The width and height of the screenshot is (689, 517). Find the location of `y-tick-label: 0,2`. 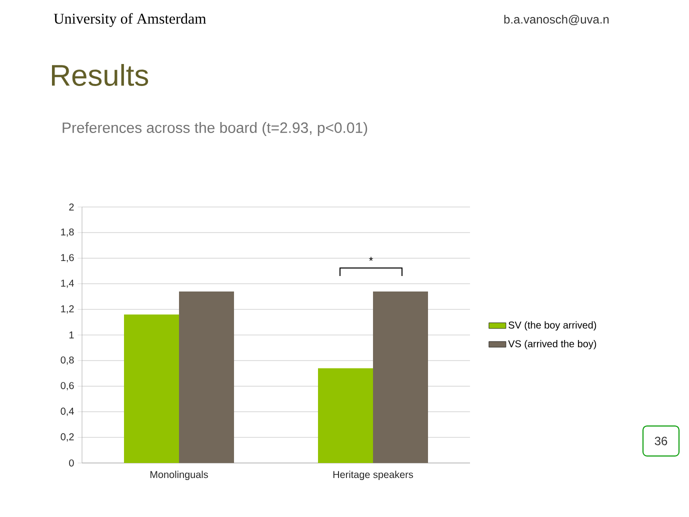

y-tick-label: 0,2 is located at coordinates (67, 437).